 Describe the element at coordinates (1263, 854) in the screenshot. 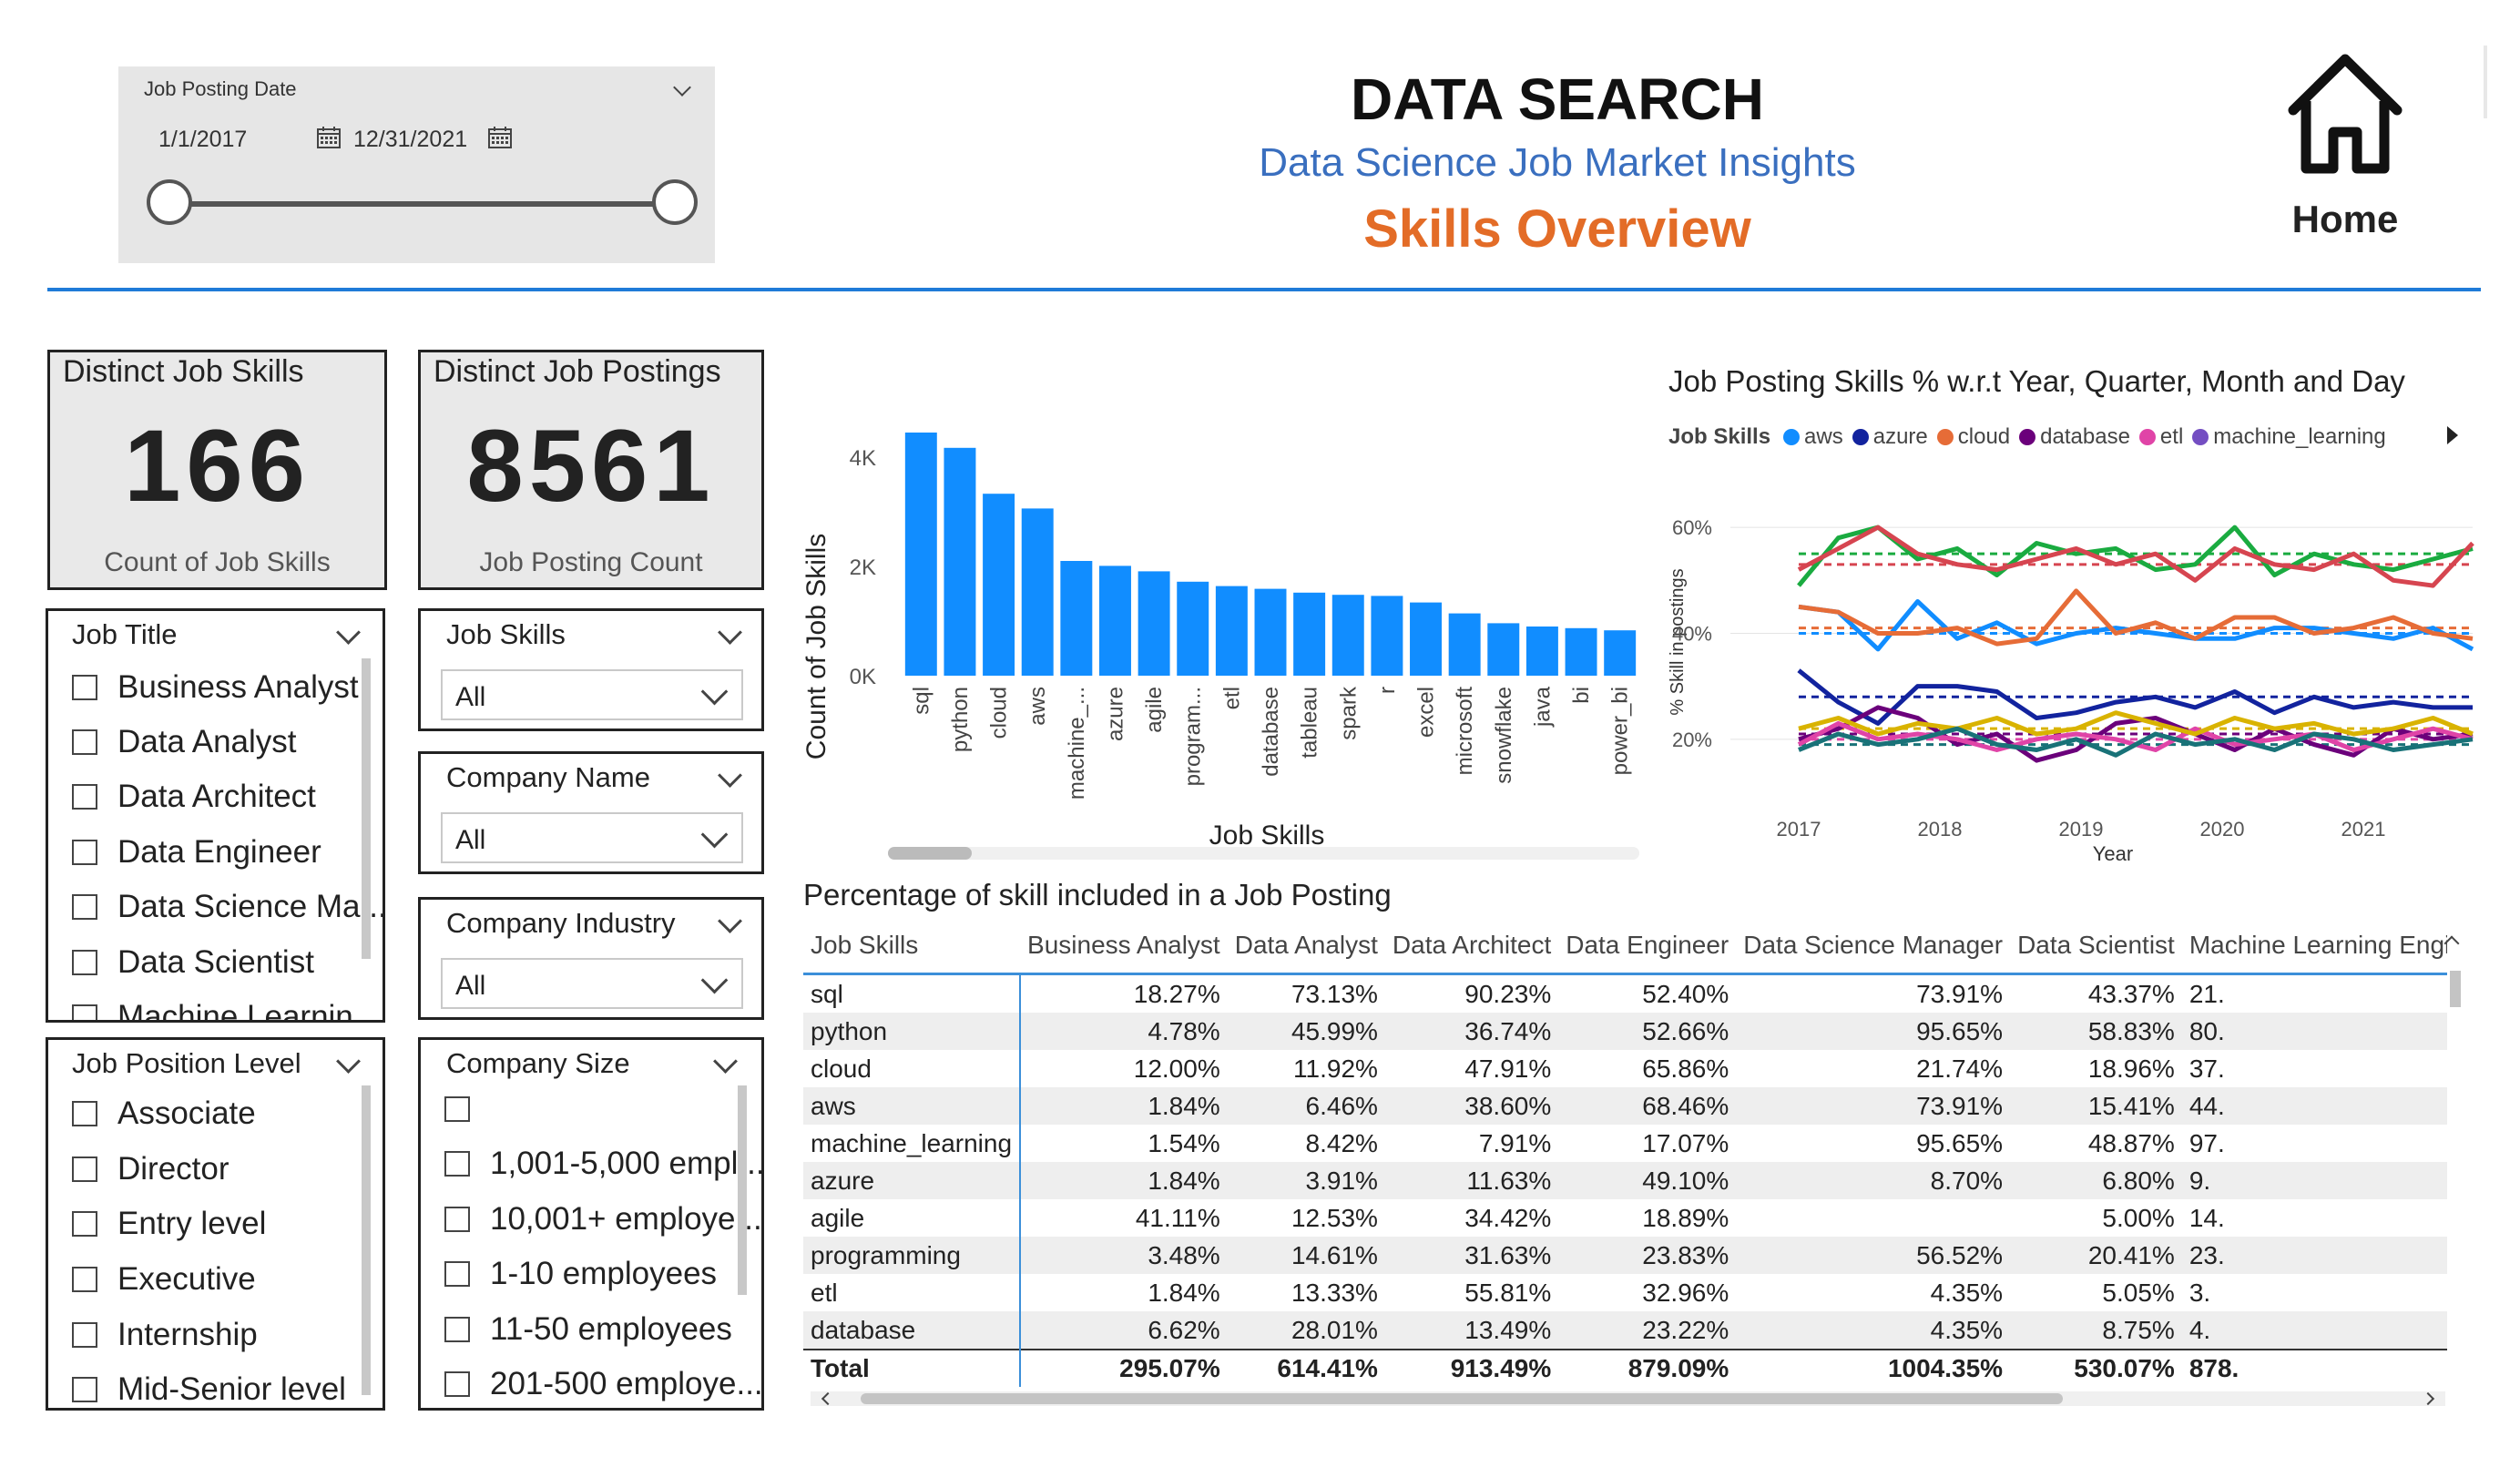

I see `horizontal-scrollbar-track` at that location.